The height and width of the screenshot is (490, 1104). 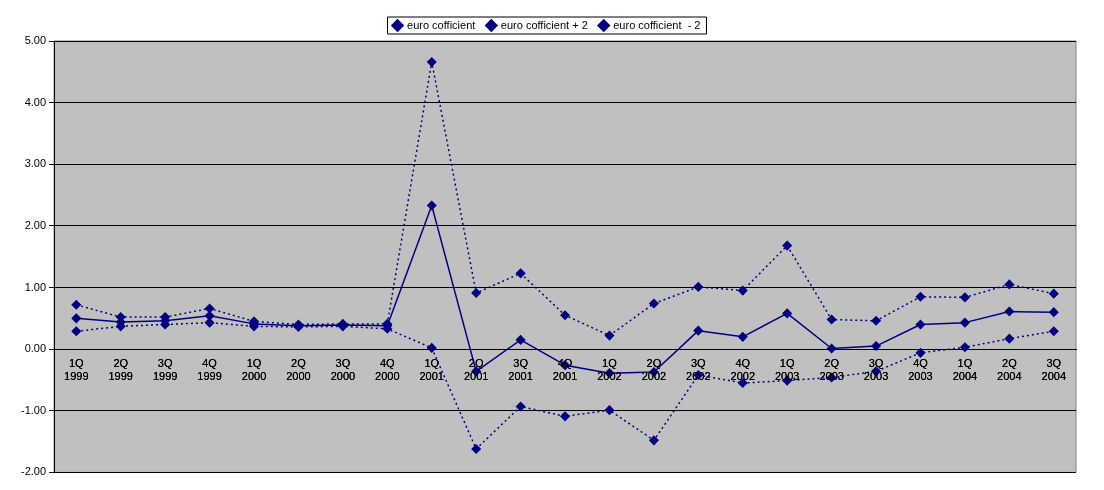 What do you see at coordinates (787, 369) in the screenshot?
I see `x-tick-label: 1Q 2003` at bounding box center [787, 369].